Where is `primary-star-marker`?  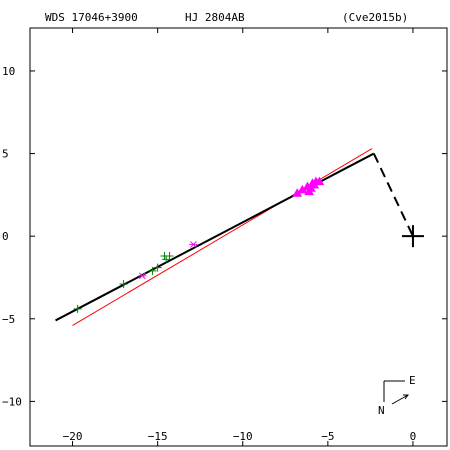 primary-star-marker is located at coordinates (412, 236).